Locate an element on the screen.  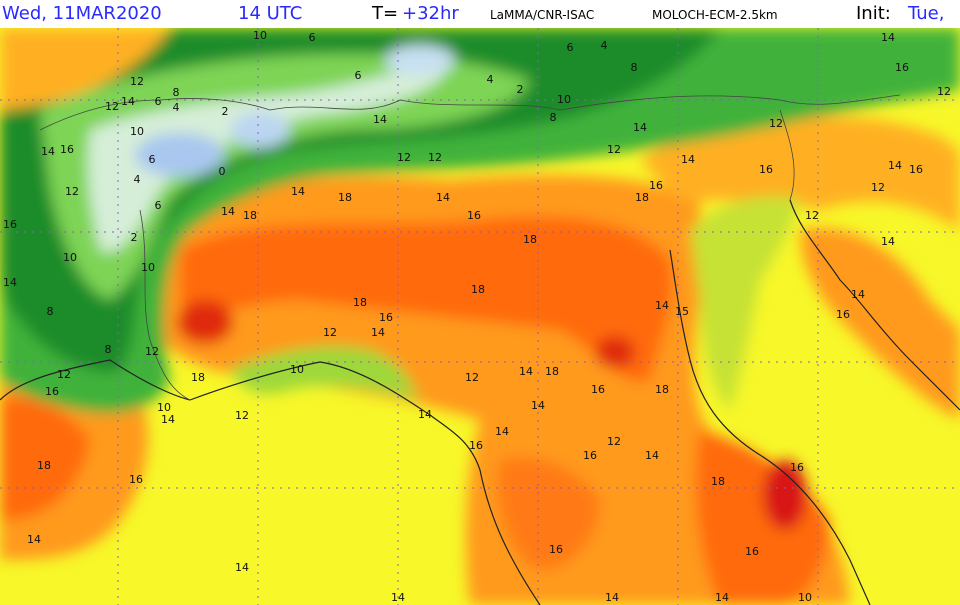
lead-time: +32hr is located at coordinates (430, 13).